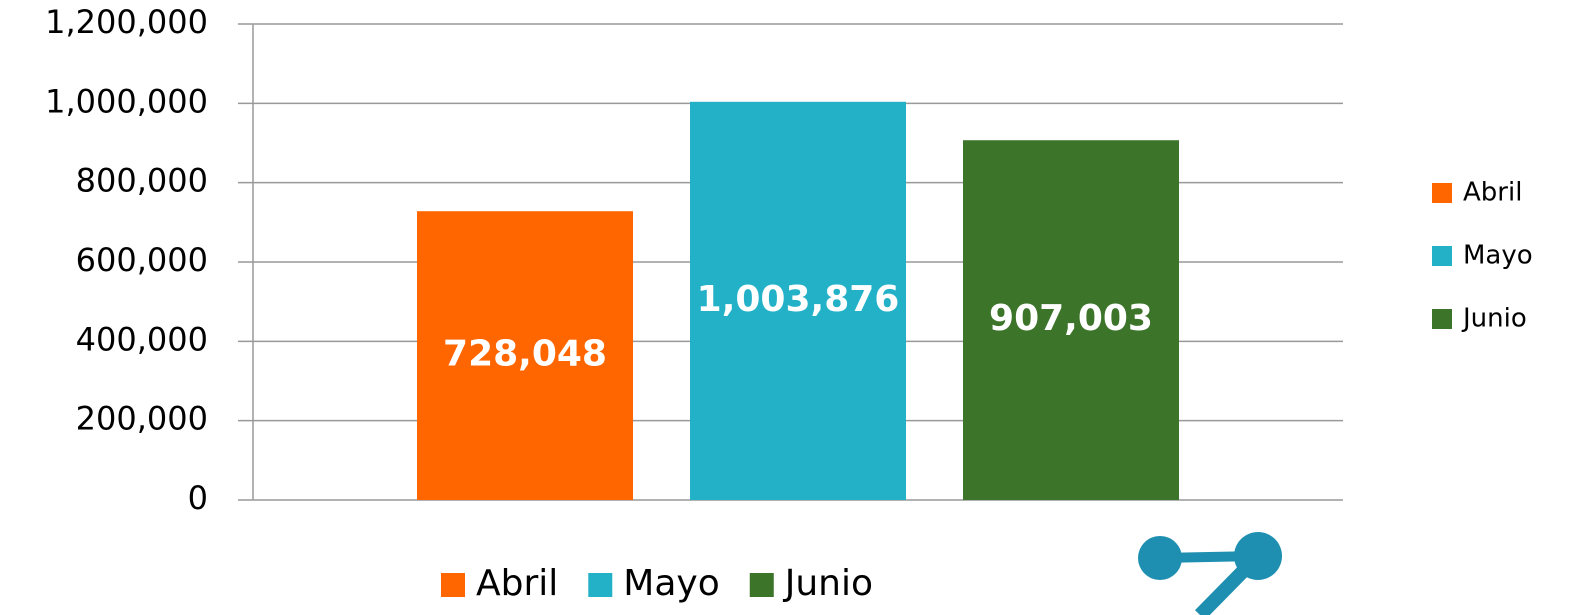 Image resolution: width=1583 pixels, height=615 pixels. What do you see at coordinates (198, 498) in the screenshot?
I see `y-tick-label: 0` at bounding box center [198, 498].